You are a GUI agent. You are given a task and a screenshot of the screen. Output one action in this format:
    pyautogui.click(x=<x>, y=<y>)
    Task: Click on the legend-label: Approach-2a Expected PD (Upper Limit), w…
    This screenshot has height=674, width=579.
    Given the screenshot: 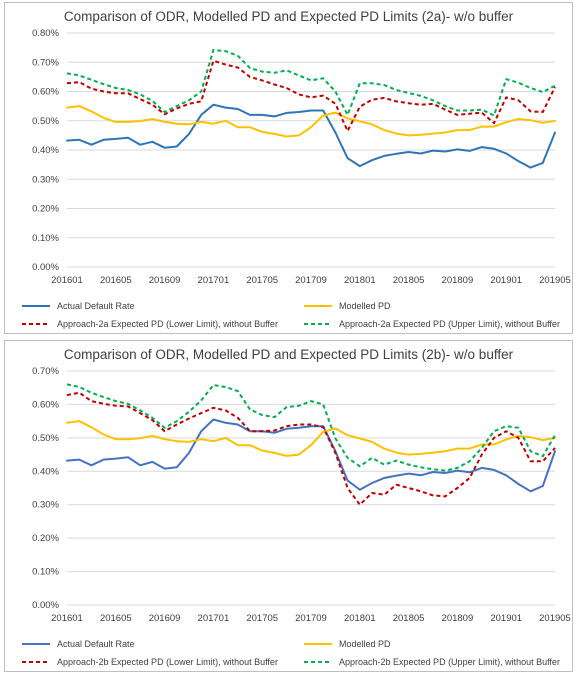 What is the action you would take?
    pyautogui.click(x=449, y=324)
    